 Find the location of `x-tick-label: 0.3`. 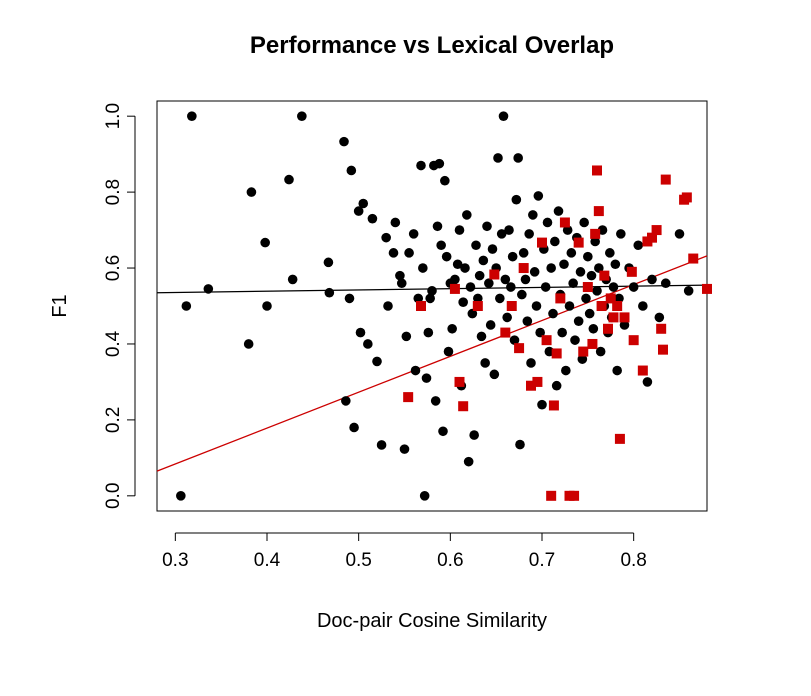

x-tick-label: 0.3 is located at coordinates (175, 560).